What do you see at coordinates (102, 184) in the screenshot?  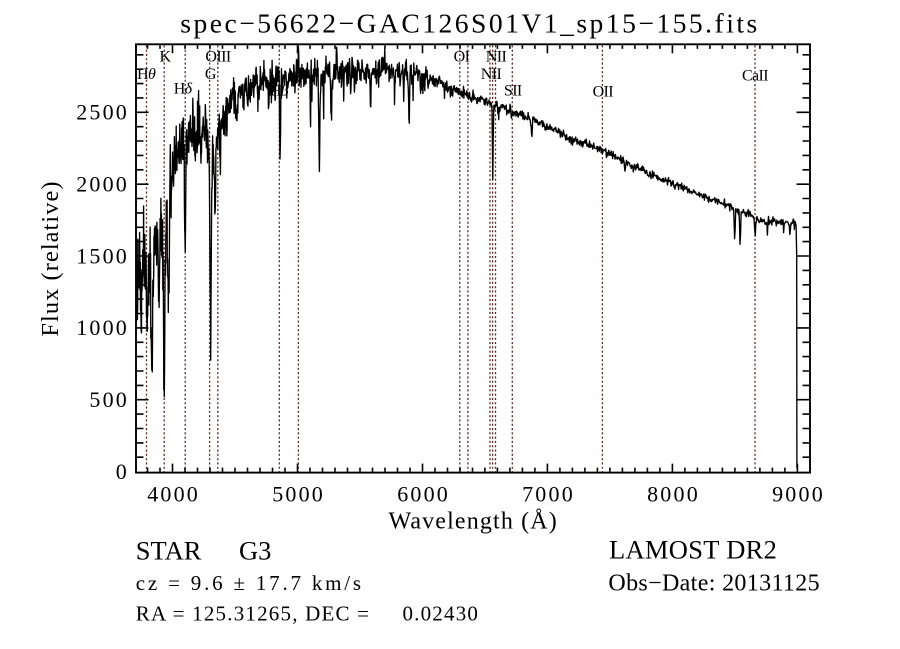 I see `svg-text: 2000` at bounding box center [102, 184].